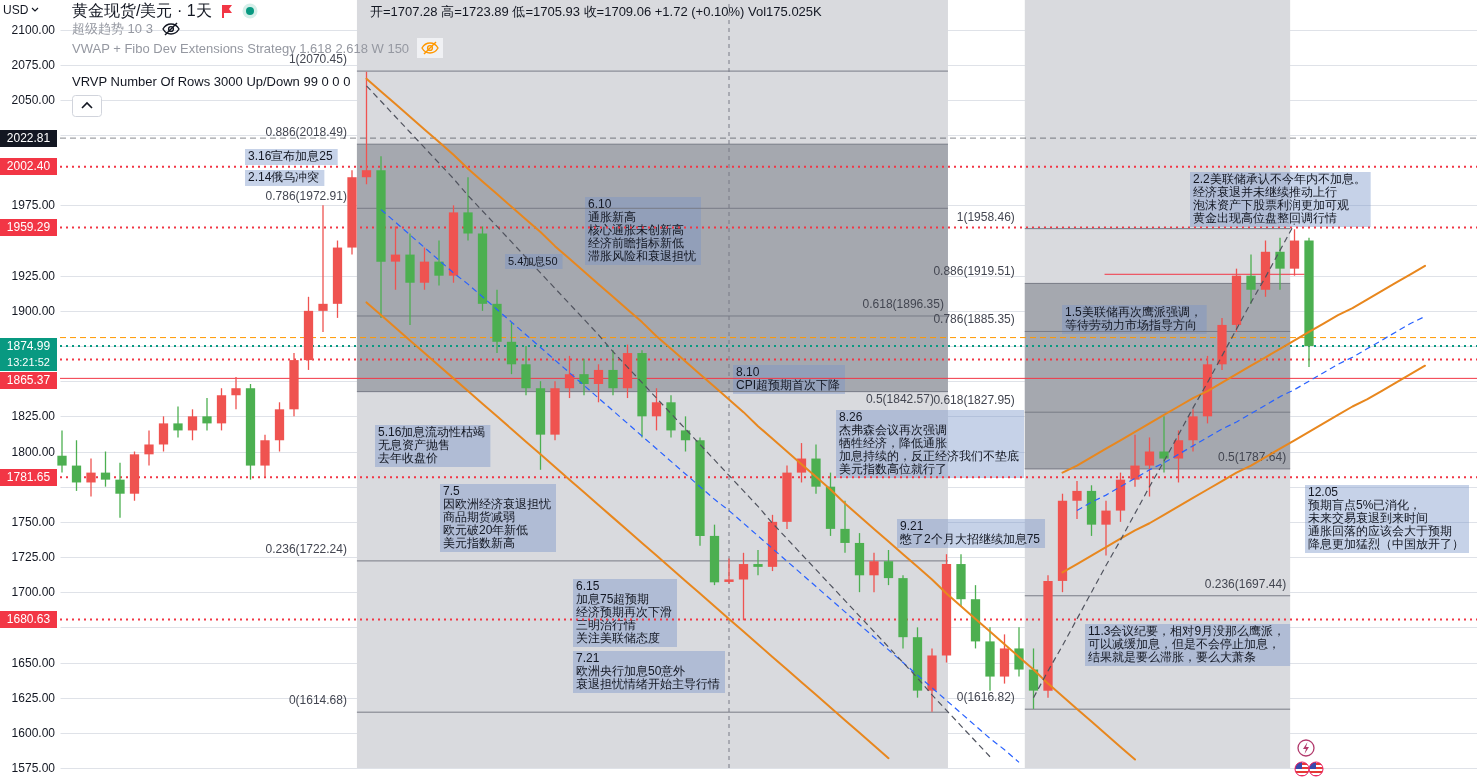 The height and width of the screenshot is (777, 1477). I want to click on annotation: 关注美联储态度, so click(618, 638).